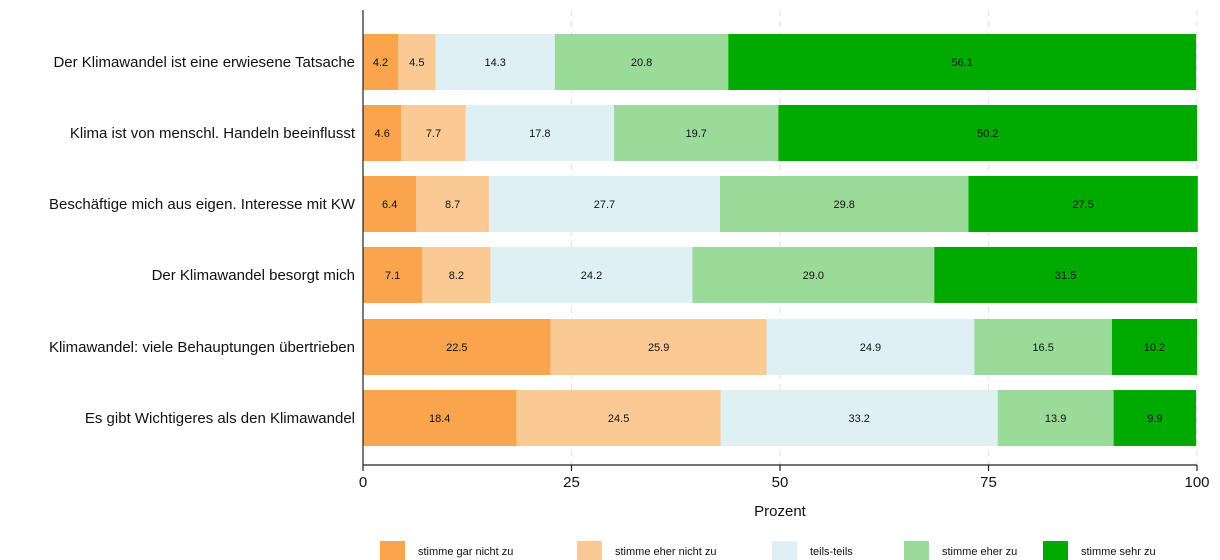  I want to click on x-tick-label: 100, so click(1196, 482).